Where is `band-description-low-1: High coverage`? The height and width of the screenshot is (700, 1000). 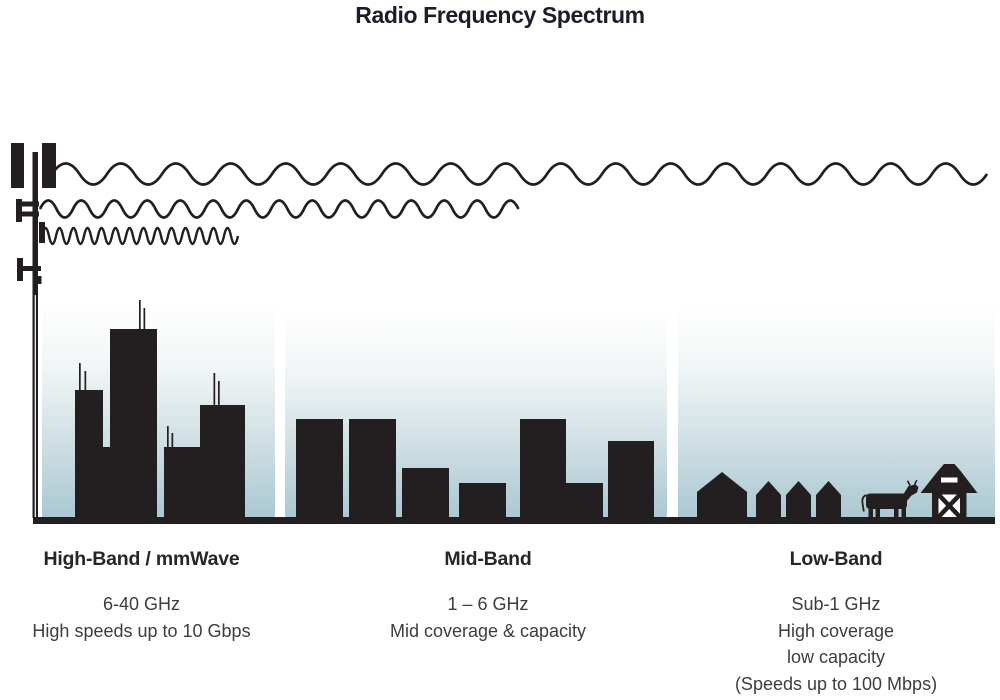 band-description-low-1: High coverage is located at coordinates (836, 630).